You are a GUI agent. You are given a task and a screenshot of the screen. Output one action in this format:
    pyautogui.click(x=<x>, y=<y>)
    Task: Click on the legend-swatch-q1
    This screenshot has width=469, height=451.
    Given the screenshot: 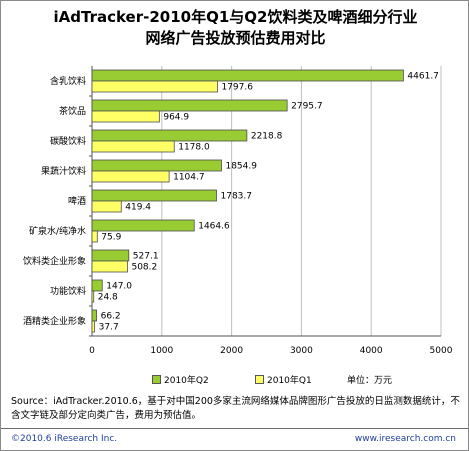 What is the action you would take?
    pyautogui.click(x=259, y=379)
    